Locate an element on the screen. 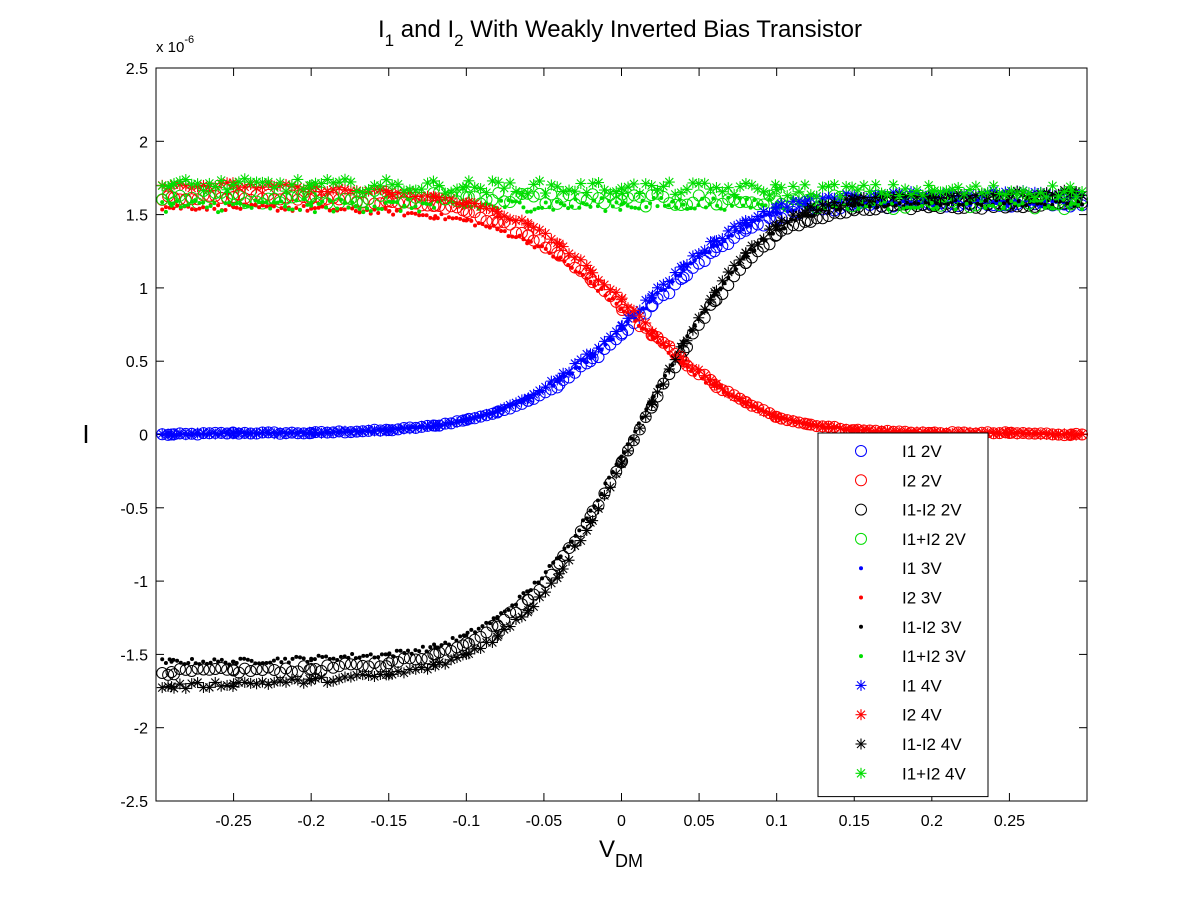 The width and height of the screenshot is (1200, 900). y-tick-label: 0 is located at coordinates (143, 436).